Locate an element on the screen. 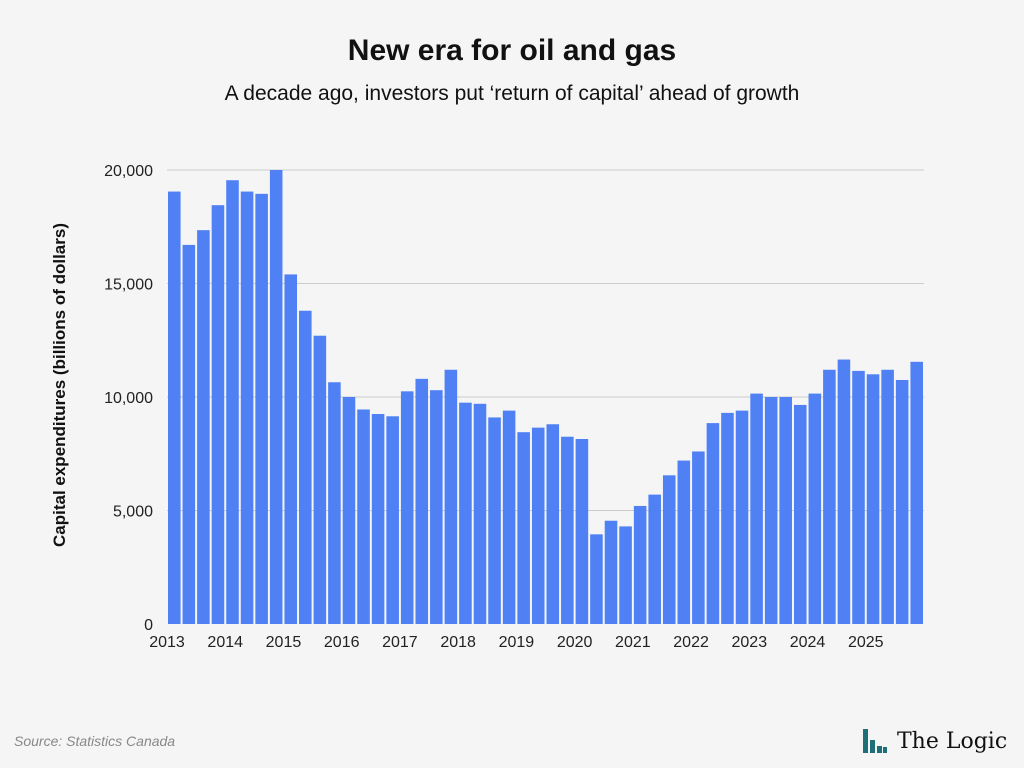 Image resolution: width=1024 pixels, height=768 pixels. x-tick-label: 2020 is located at coordinates (575, 642).